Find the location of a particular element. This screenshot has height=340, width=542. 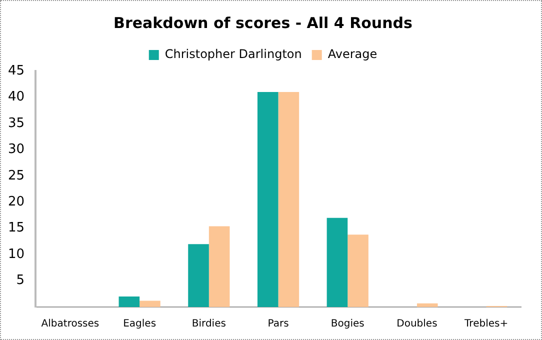

y-tick-label: 30 is located at coordinates (16, 150).